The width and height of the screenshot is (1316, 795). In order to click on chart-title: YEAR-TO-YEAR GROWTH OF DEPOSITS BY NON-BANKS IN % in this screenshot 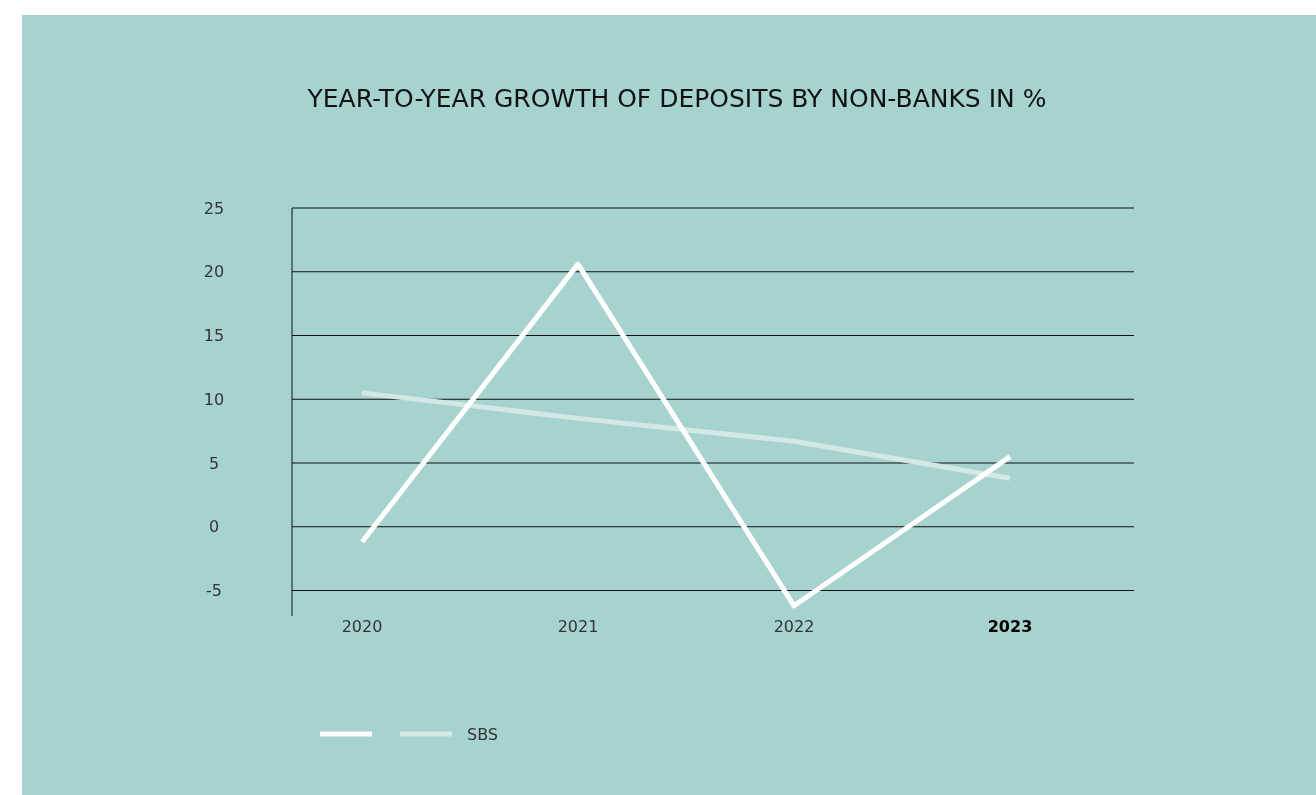, I will do `click(676, 98)`.